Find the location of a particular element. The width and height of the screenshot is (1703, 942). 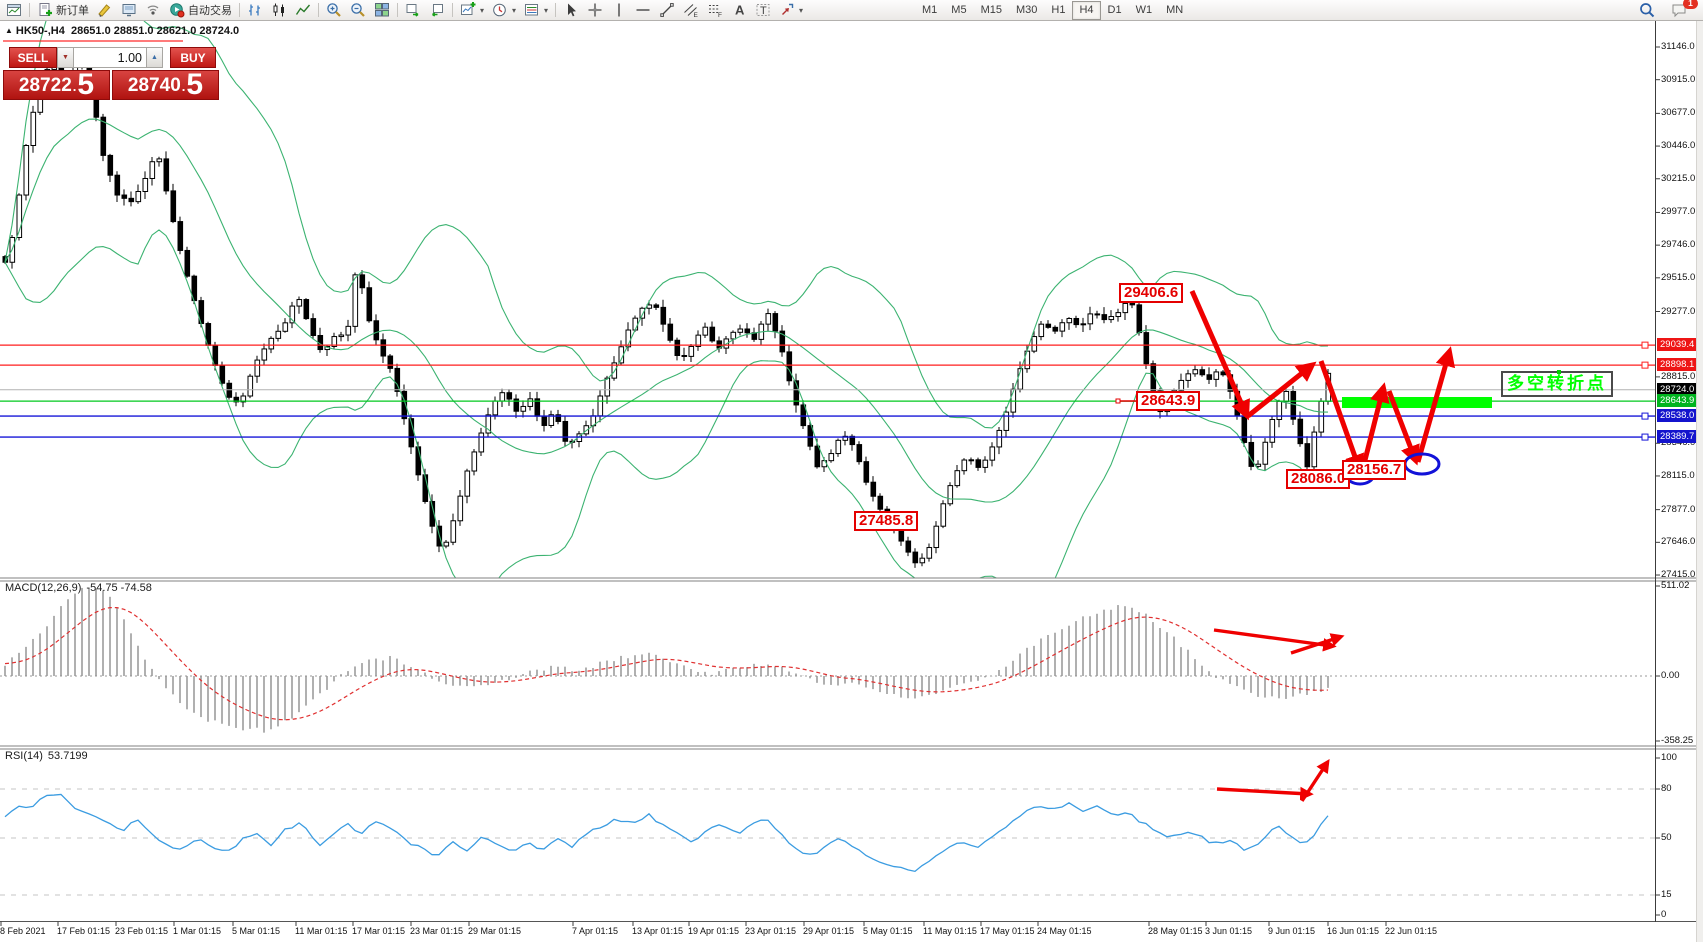

search-button is located at coordinates (1647, 10).